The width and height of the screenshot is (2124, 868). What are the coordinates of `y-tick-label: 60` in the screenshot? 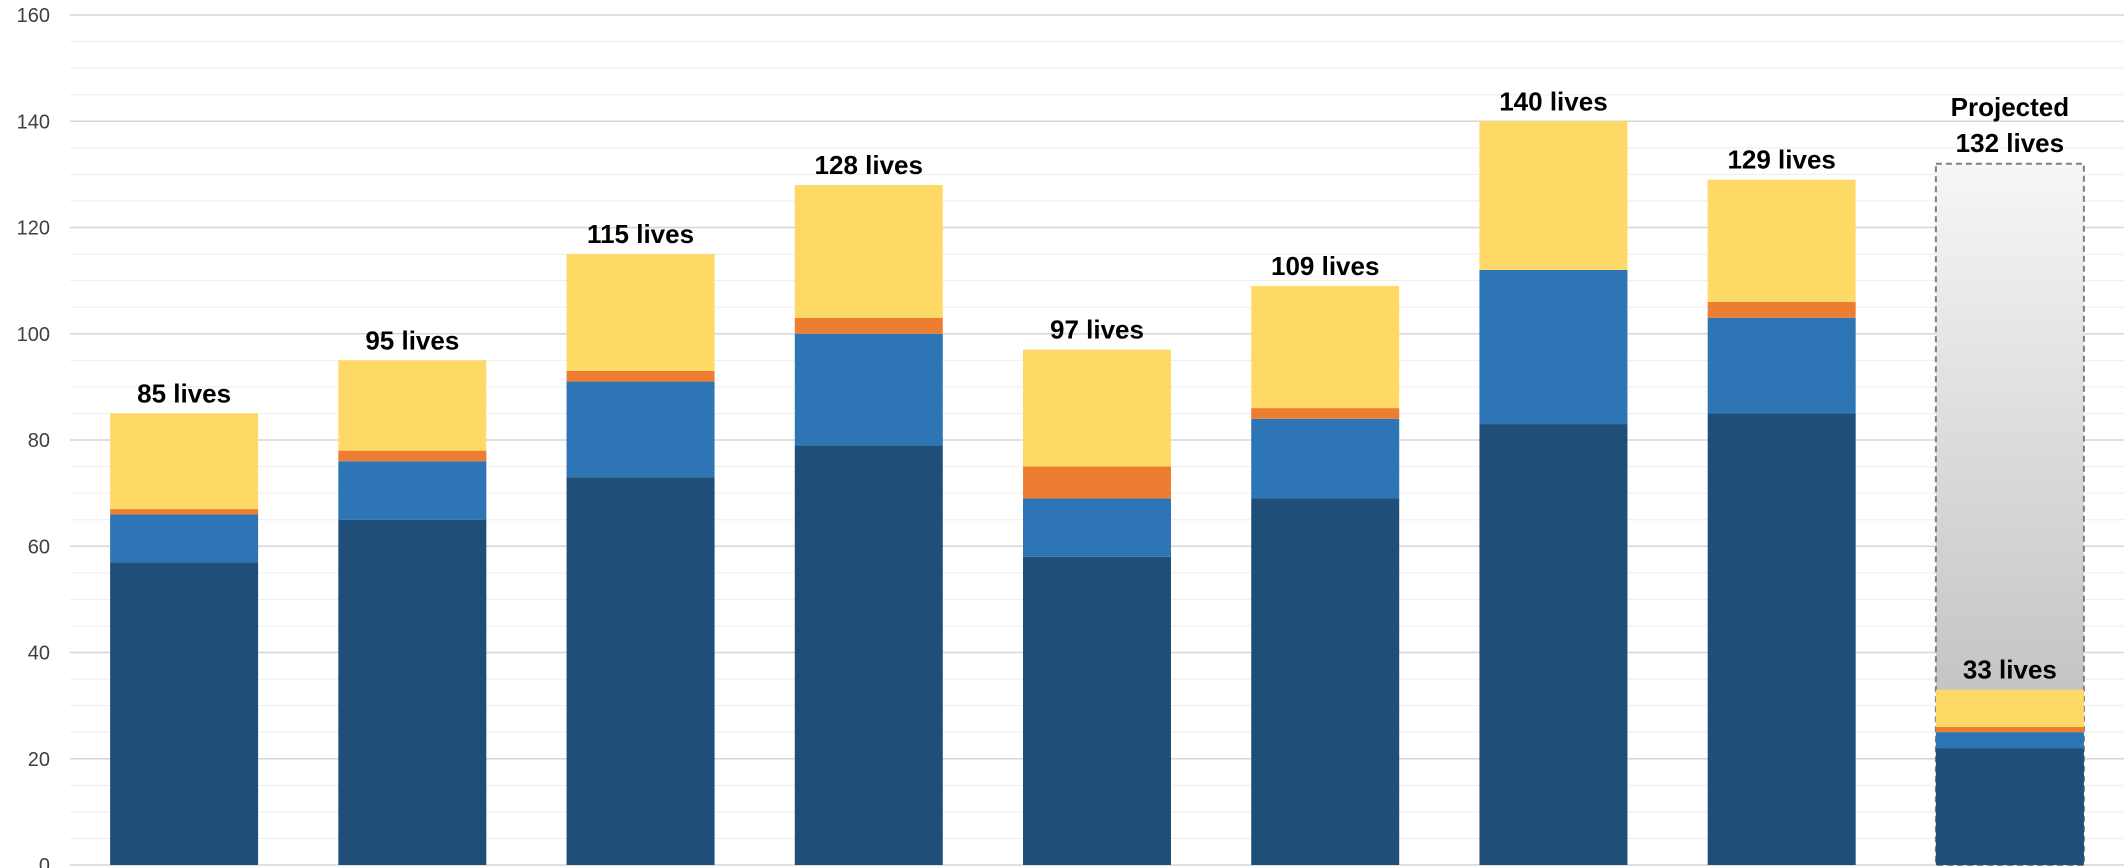 It's located at (39, 547).